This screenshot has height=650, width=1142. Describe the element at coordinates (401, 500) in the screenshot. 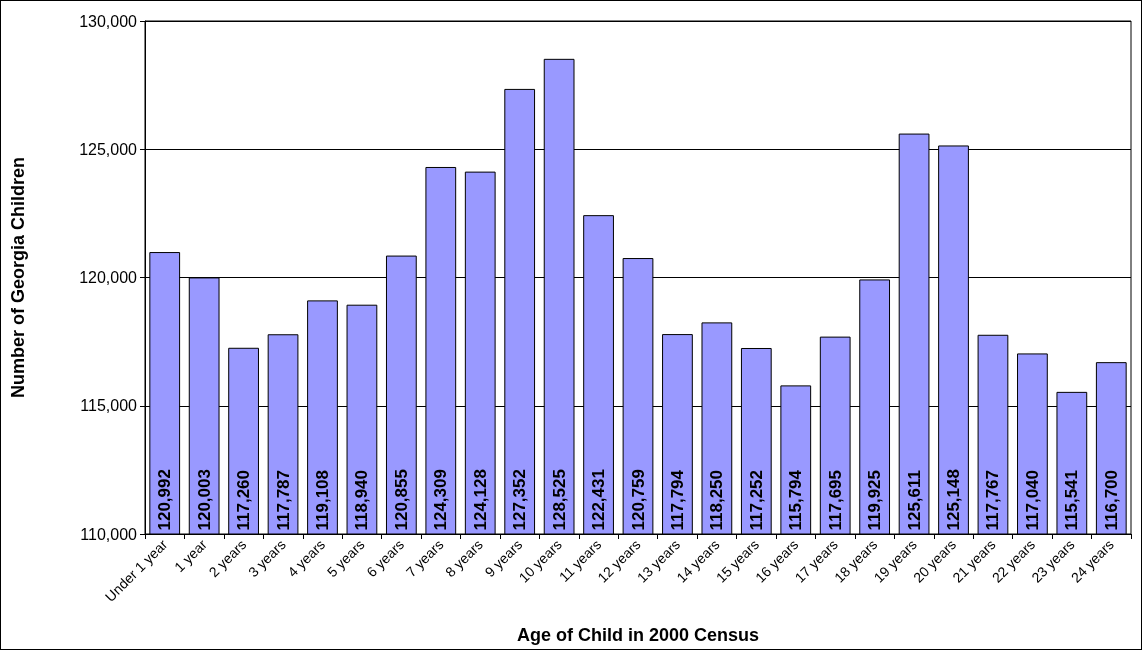

I see `data-label: 120,855` at that location.